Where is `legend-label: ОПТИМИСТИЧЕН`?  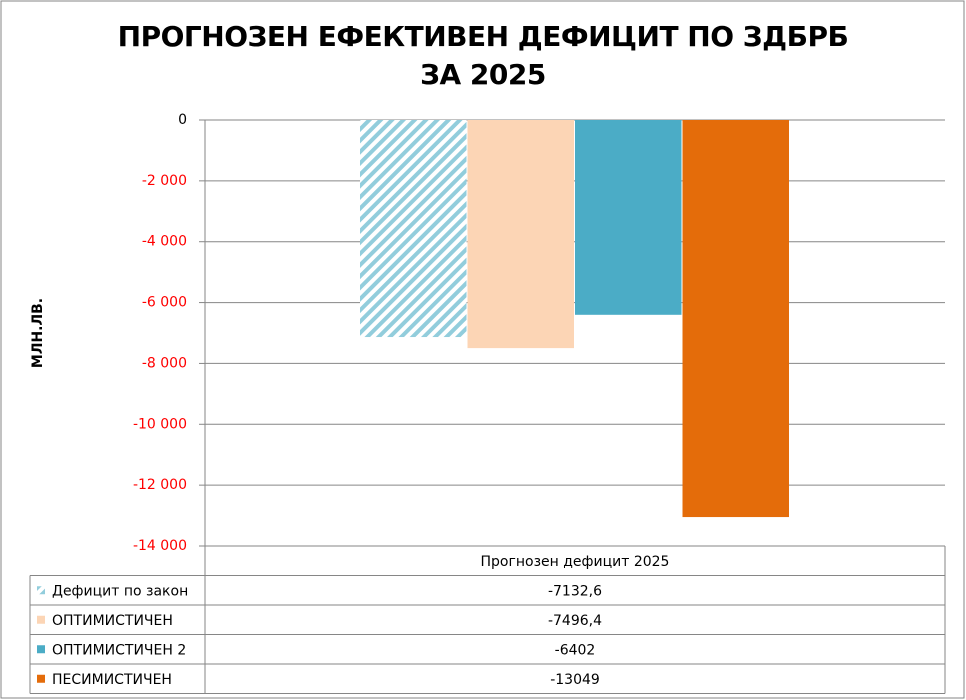
legend-label: ОПТИМИСТИЧЕН is located at coordinates (112, 621).